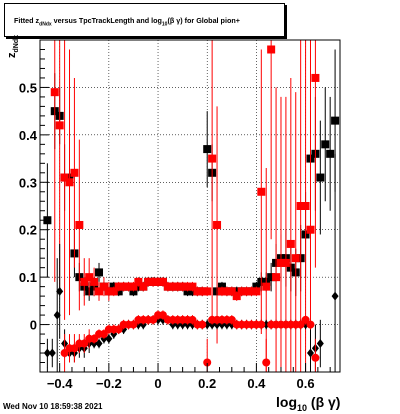  I want to click on y-axis-label-sub: dNdx, so click(17, 44).